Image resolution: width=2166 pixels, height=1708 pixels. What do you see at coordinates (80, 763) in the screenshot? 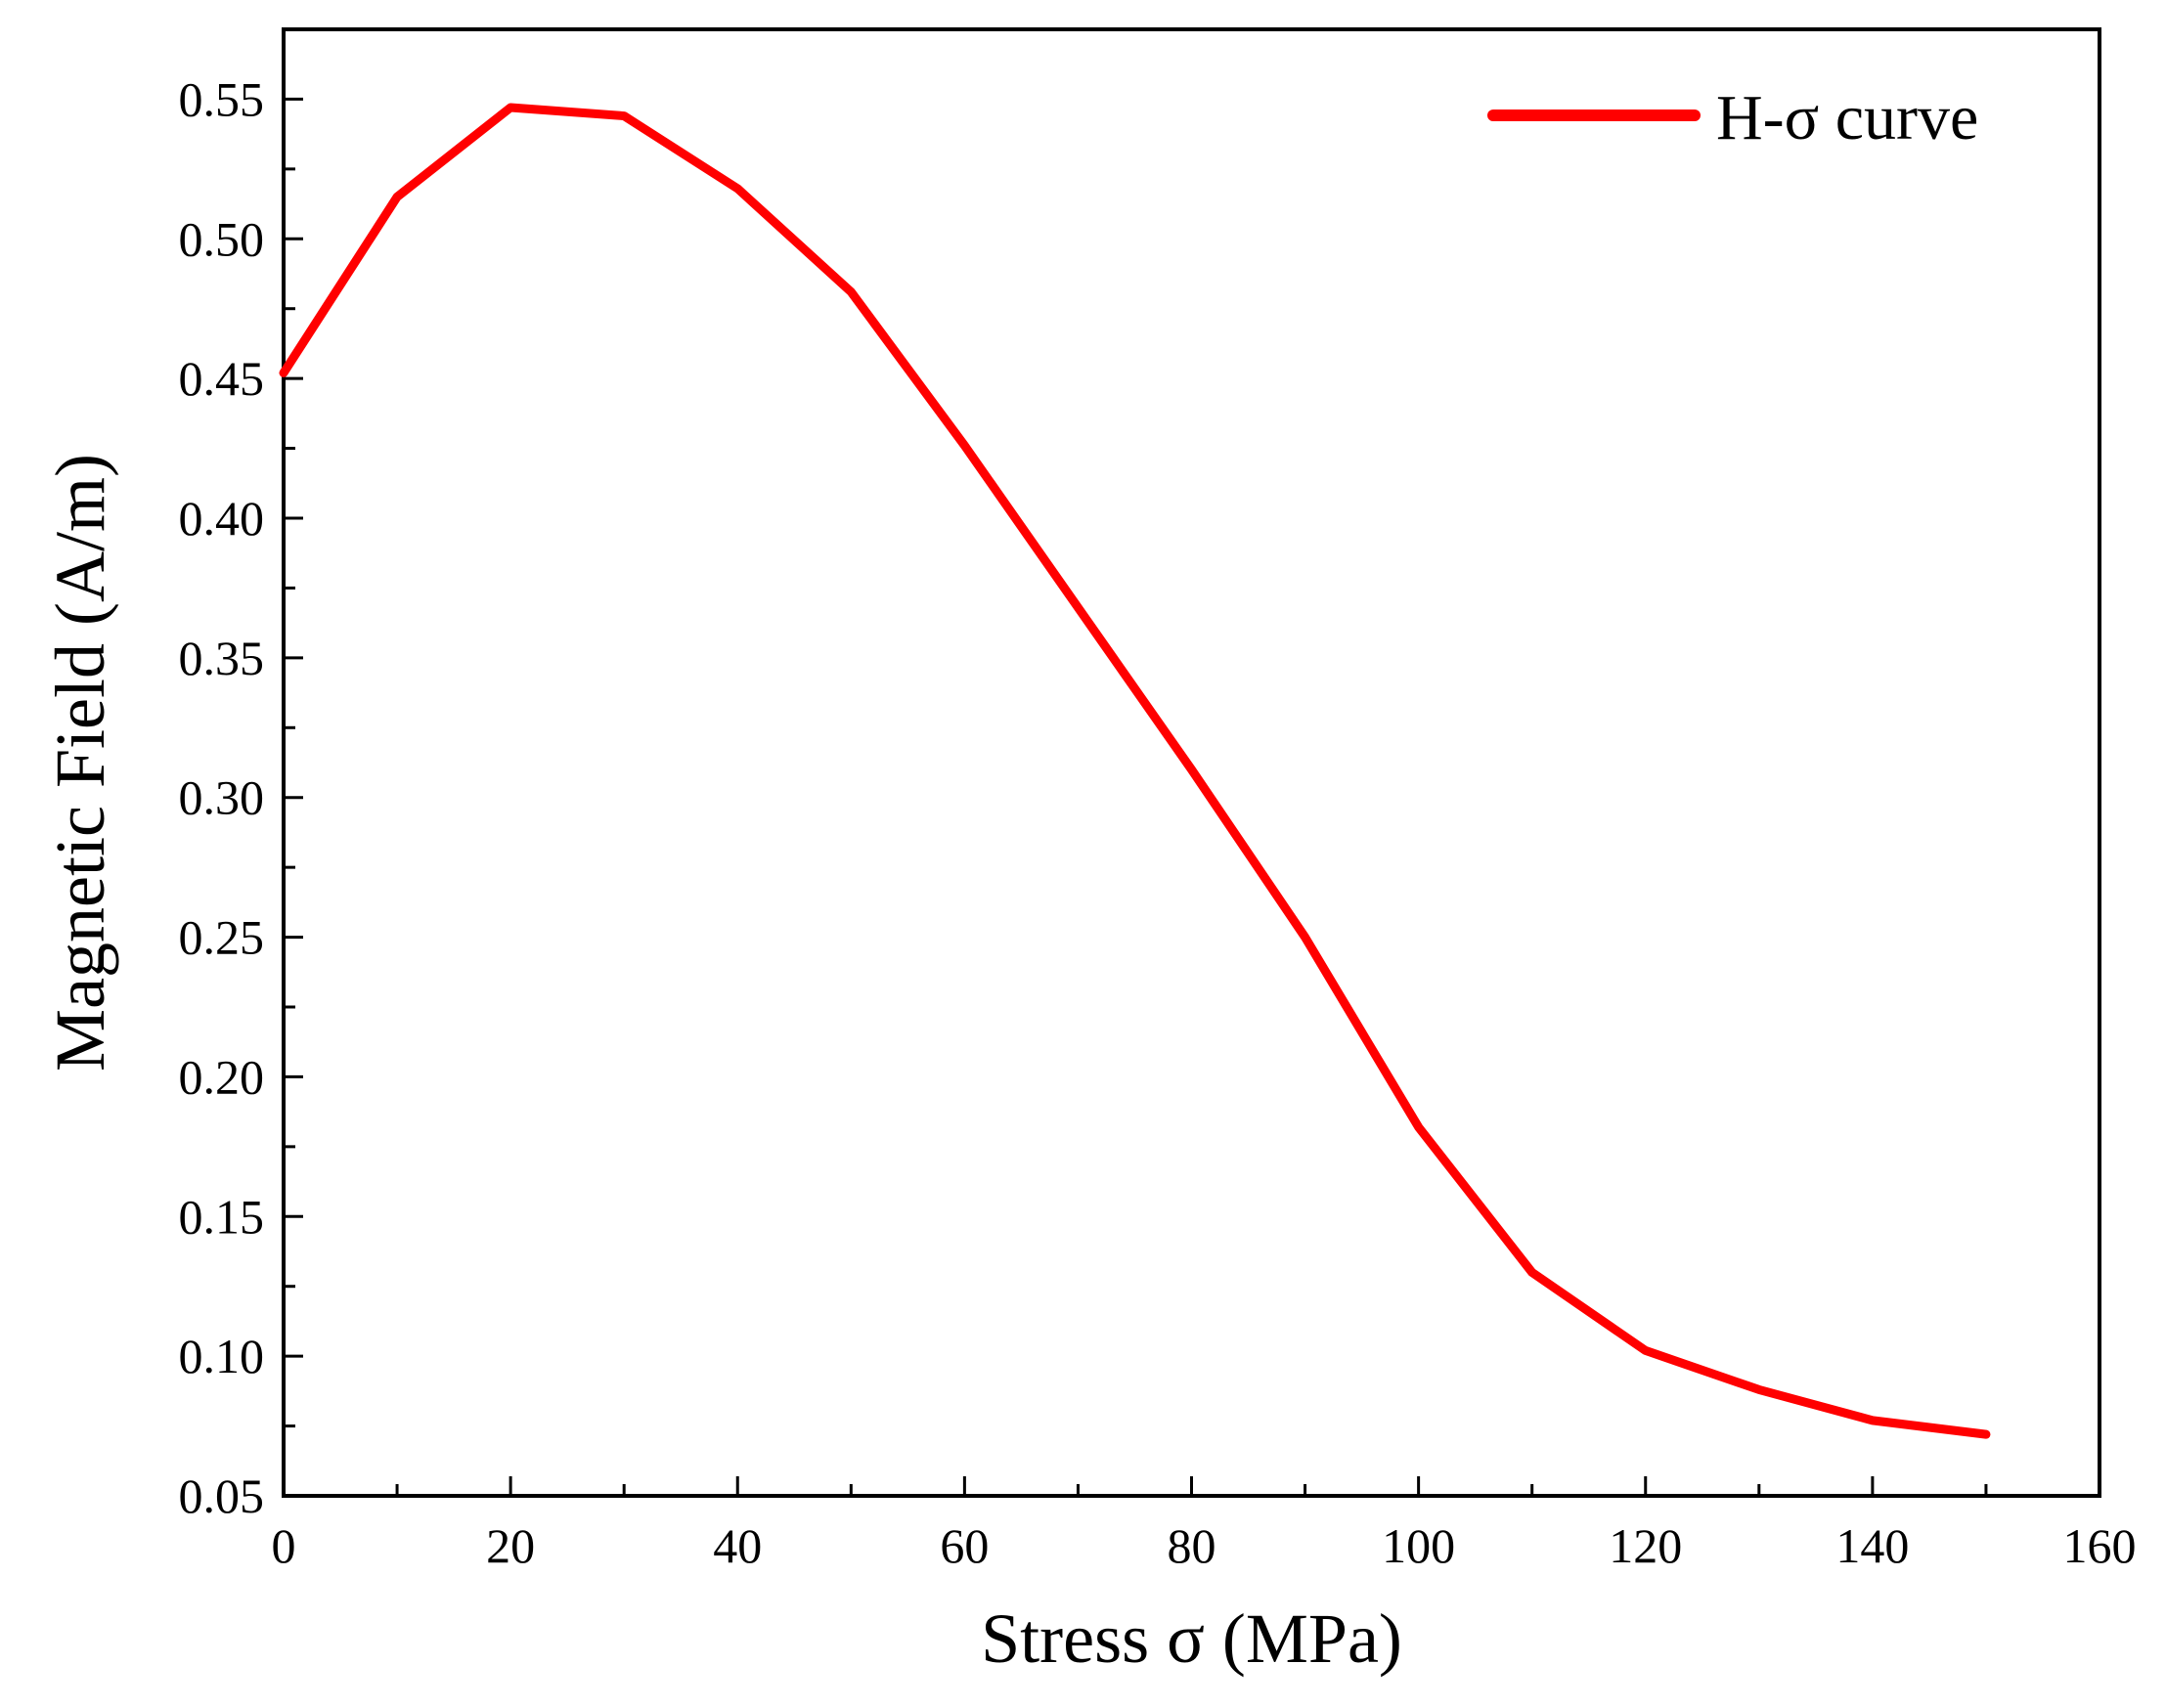
I see `y-axis-title: Magnetic Field (A/m)` at bounding box center [80, 763].